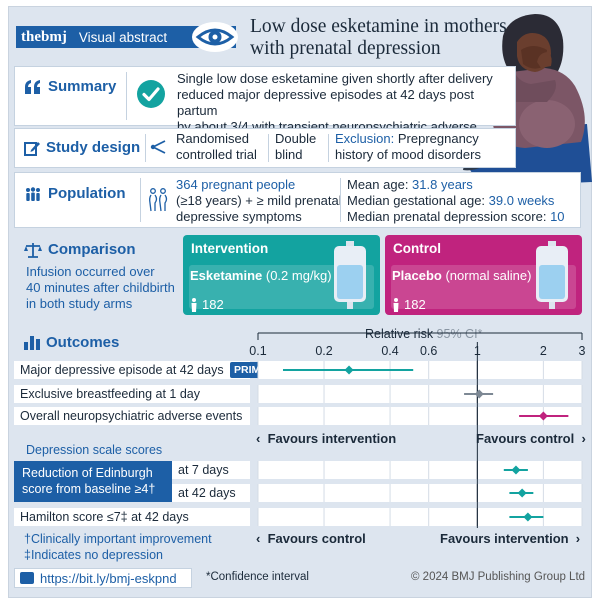  I want to click on check-circle-icon, so click(151, 94).